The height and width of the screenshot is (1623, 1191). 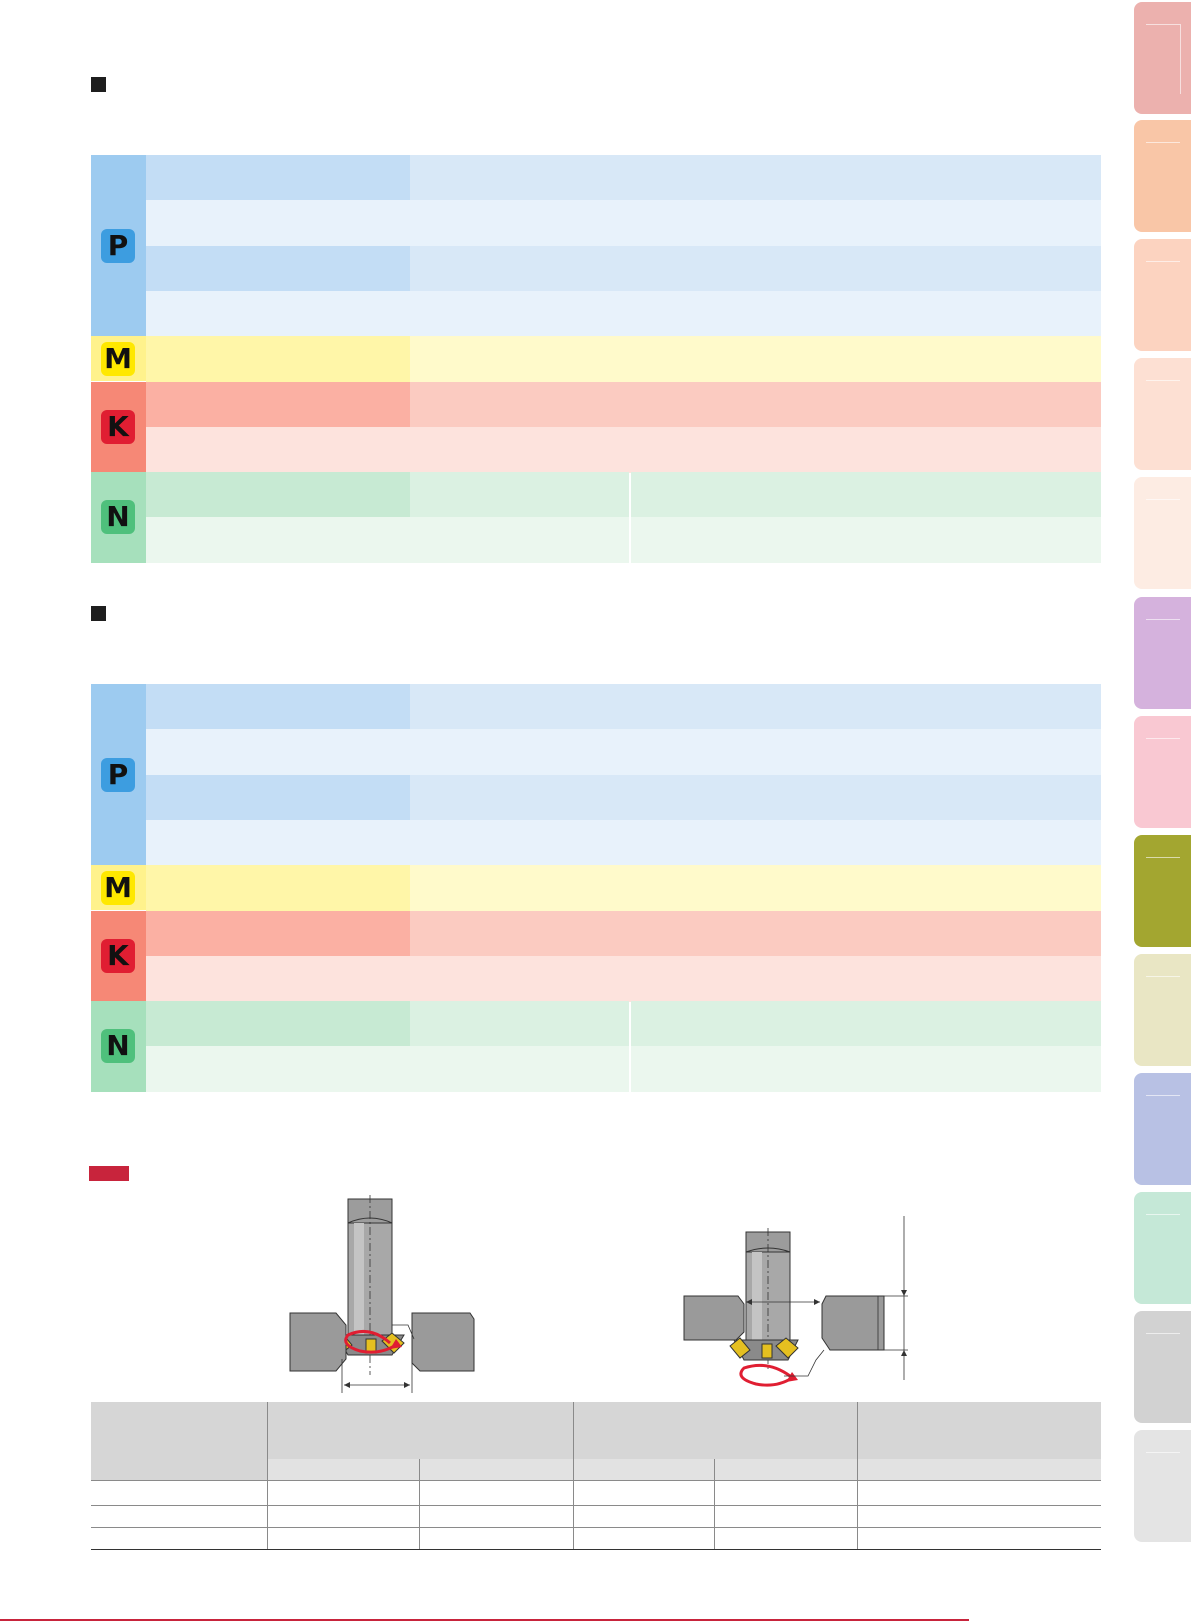 What do you see at coordinates (795, 1301) in the screenshot?
I see `undercut-milling-diagram` at bounding box center [795, 1301].